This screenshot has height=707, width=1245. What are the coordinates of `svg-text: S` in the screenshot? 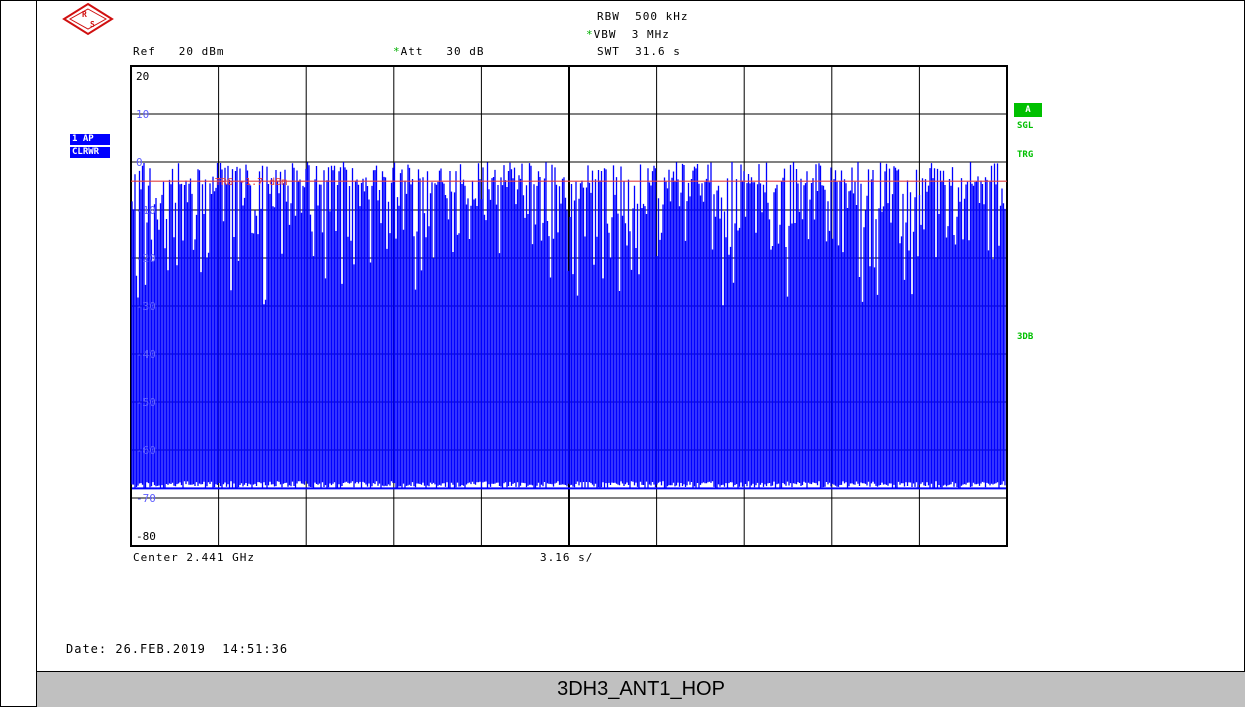 It's located at (92, 24).